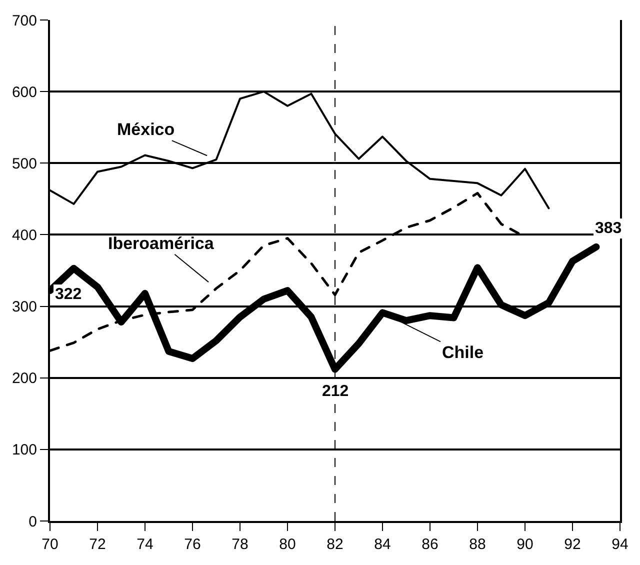 The height and width of the screenshot is (565, 640). I want to click on annotation: 322, so click(68, 294).